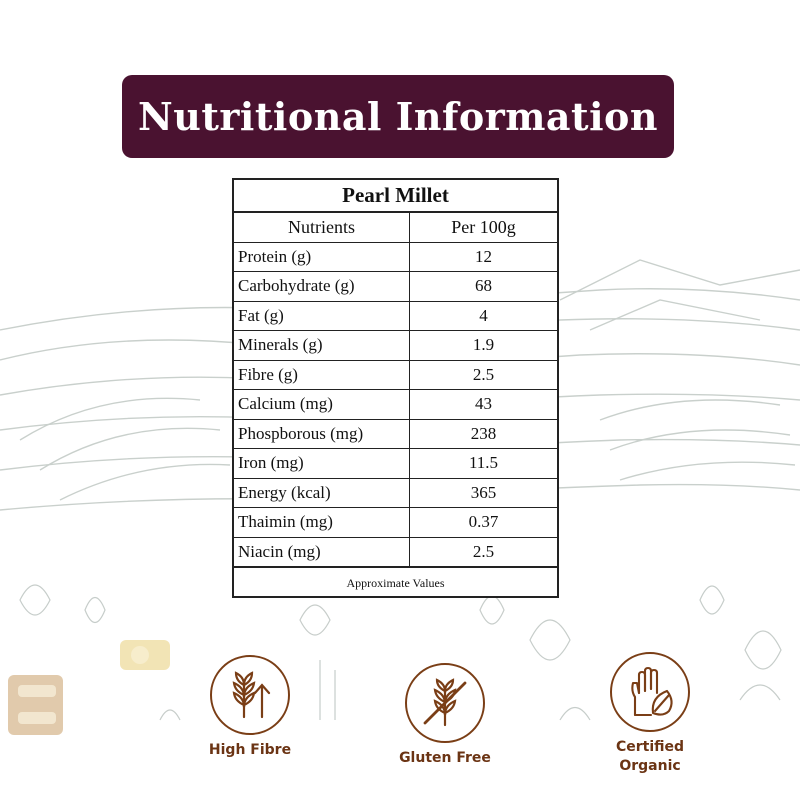  I want to click on table-row: Niacin (mg) 2.5, so click(395, 552).